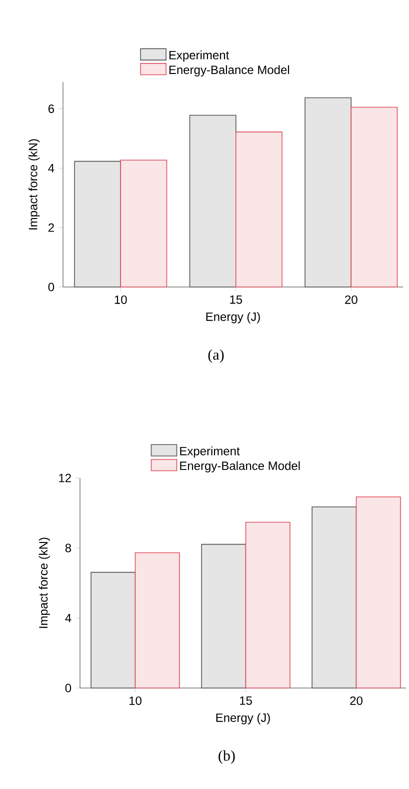 This screenshot has height=789, width=409. What do you see at coordinates (65, 478) in the screenshot?
I see `y-tick-label: 12` at bounding box center [65, 478].